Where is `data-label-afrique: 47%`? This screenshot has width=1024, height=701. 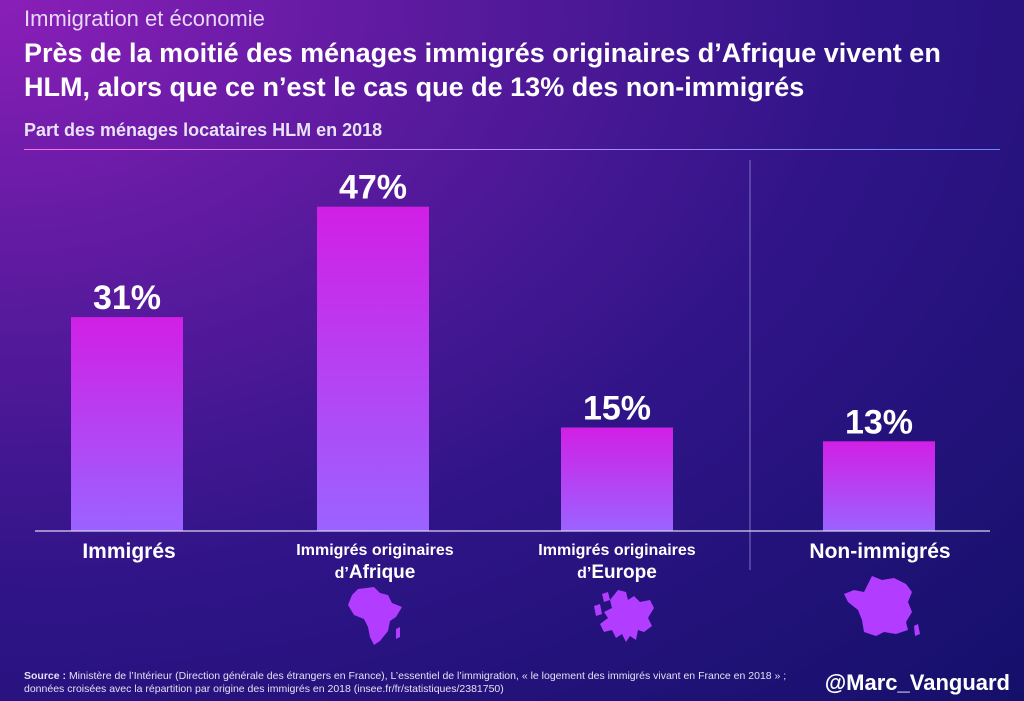
data-label-afrique: 47% is located at coordinates (373, 188).